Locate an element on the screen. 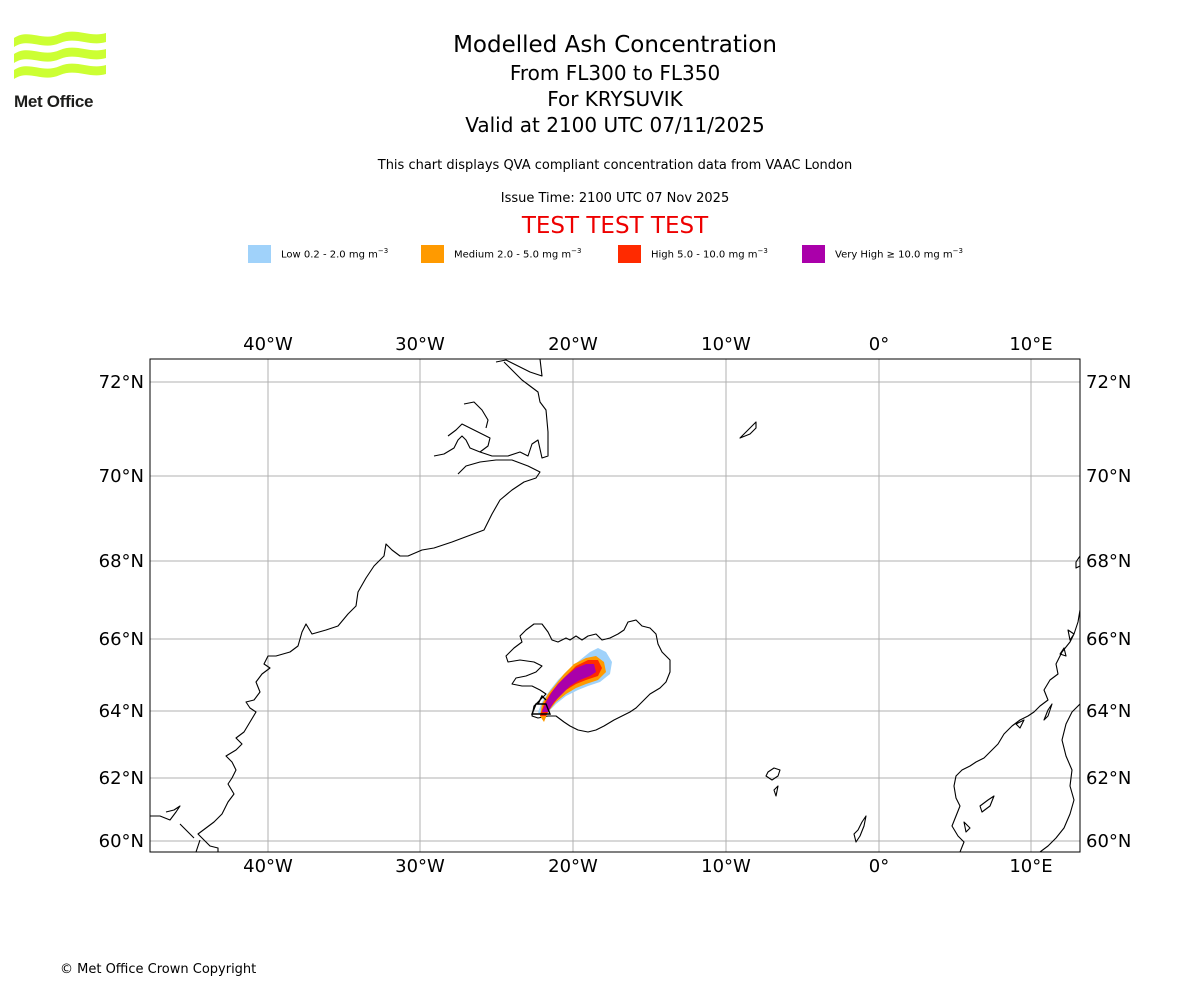 This screenshot has height=1000, width=1200. iceland-coast is located at coordinates (588, 676).